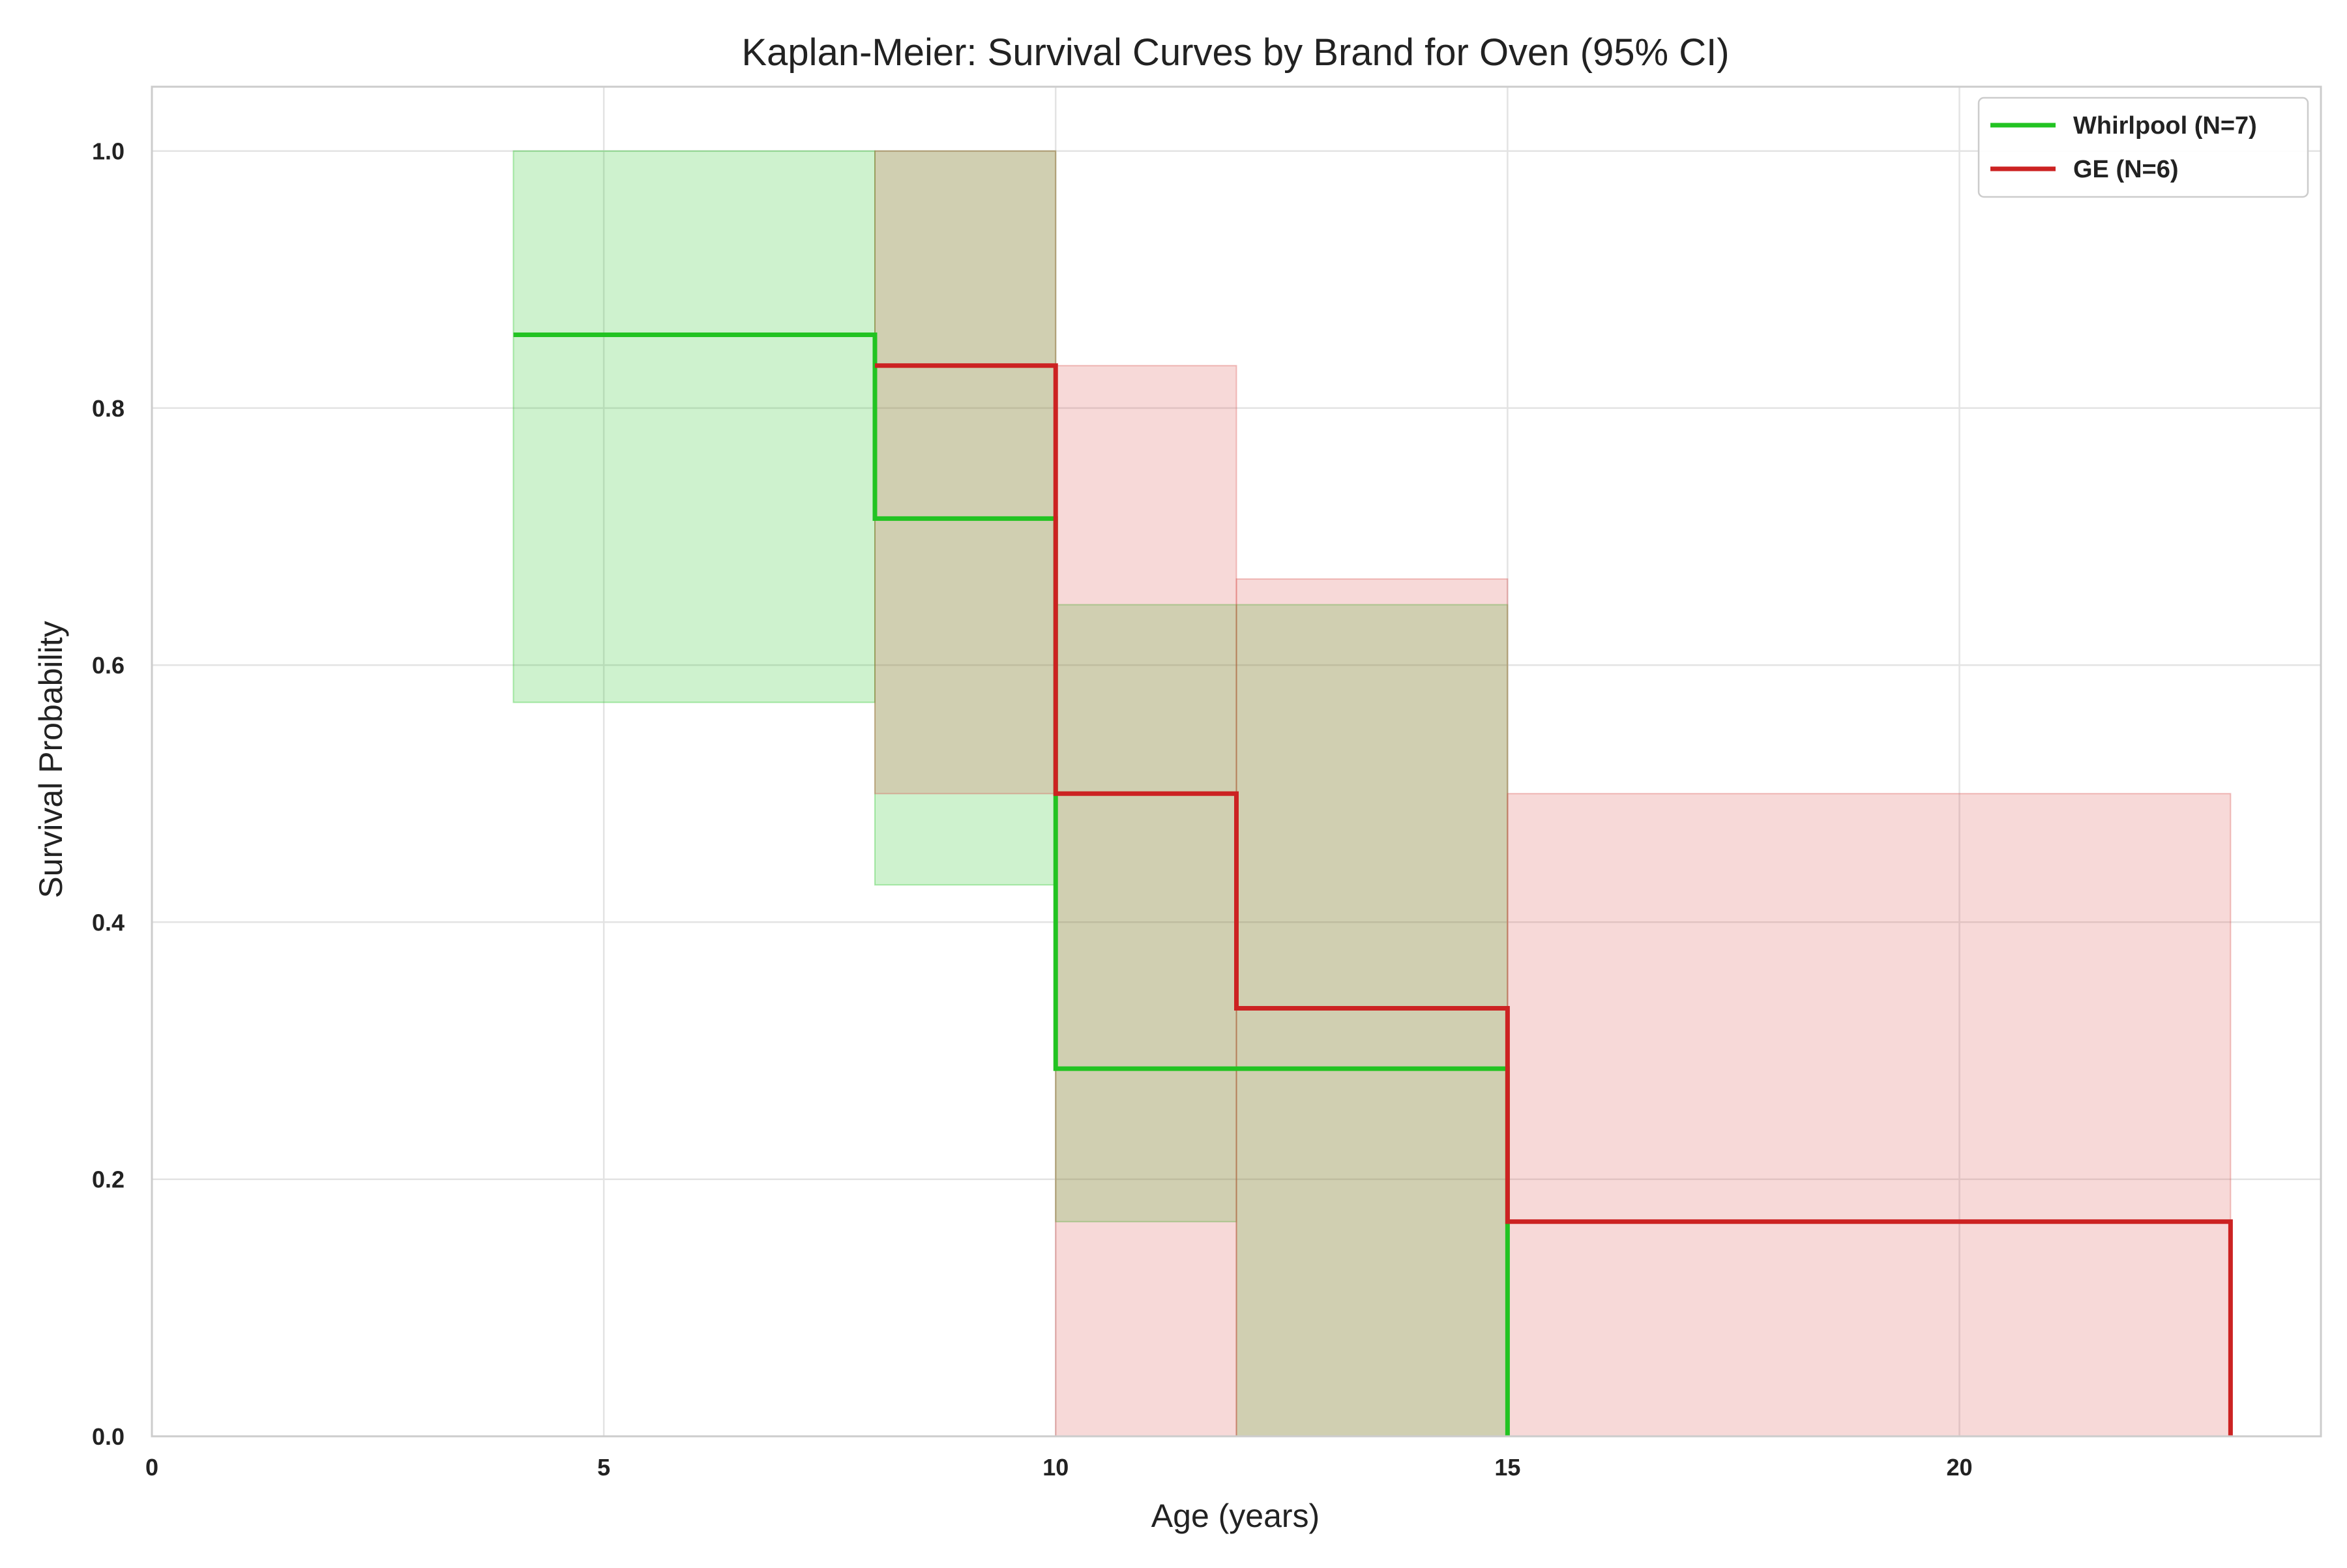  What do you see at coordinates (108, 666) in the screenshot?
I see `y-tick-label: 0.6` at bounding box center [108, 666].